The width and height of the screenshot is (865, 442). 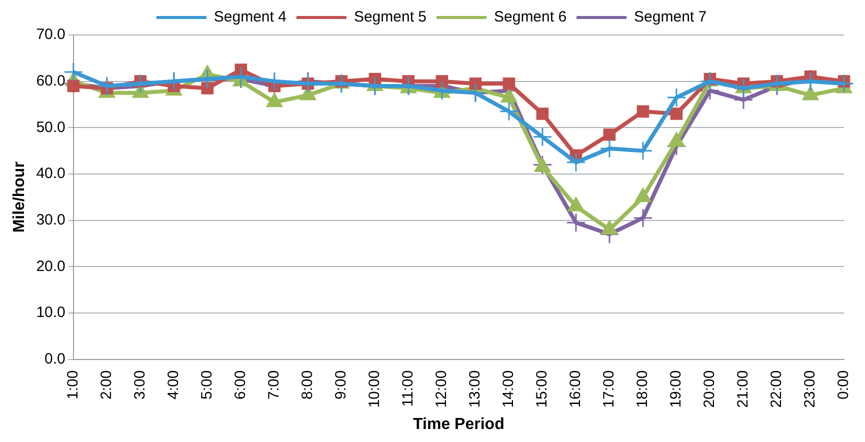 I want to click on x-tick-label: 23:00, so click(x=810, y=389).